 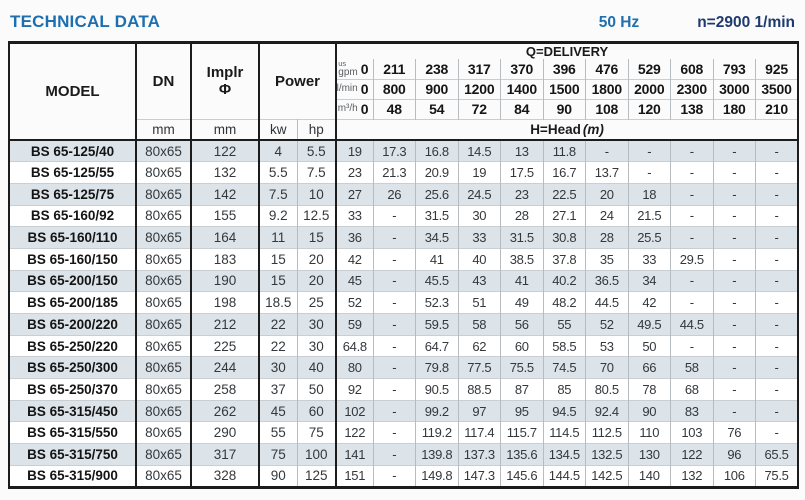 What do you see at coordinates (317, 172) in the screenshot?
I see `power-hp-cell: 7.5` at bounding box center [317, 172].